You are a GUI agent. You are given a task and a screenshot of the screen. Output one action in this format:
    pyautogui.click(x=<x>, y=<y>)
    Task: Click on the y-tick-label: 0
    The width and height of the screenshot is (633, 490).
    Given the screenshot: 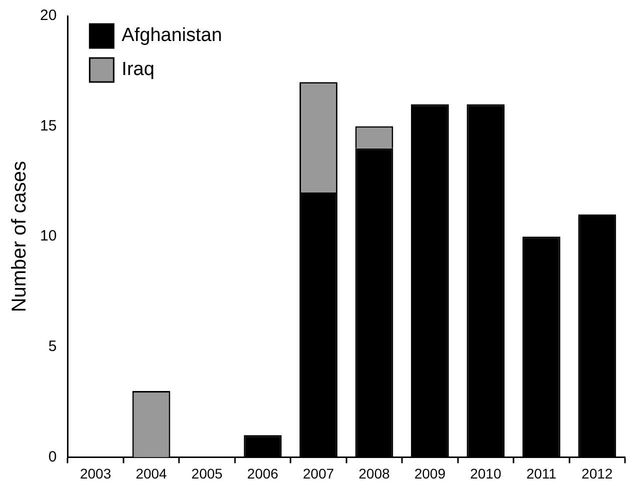 What is the action you would take?
    pyautogui.click(x=52, y=457)
    